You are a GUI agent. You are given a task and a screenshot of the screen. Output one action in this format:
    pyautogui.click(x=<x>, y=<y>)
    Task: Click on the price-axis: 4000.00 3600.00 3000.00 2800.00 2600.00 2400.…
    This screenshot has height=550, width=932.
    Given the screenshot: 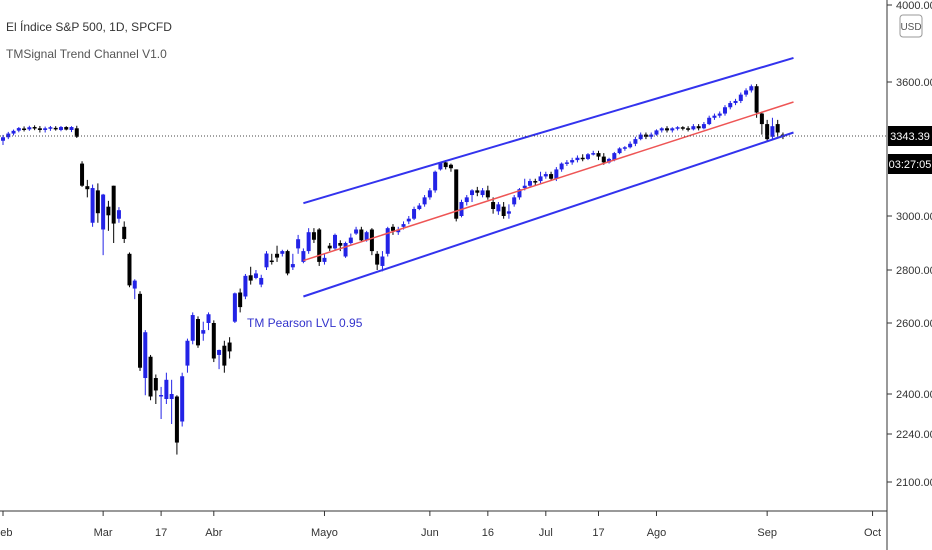 What is the action you would take?
    pyautogui.click(x=909, y=244)
    